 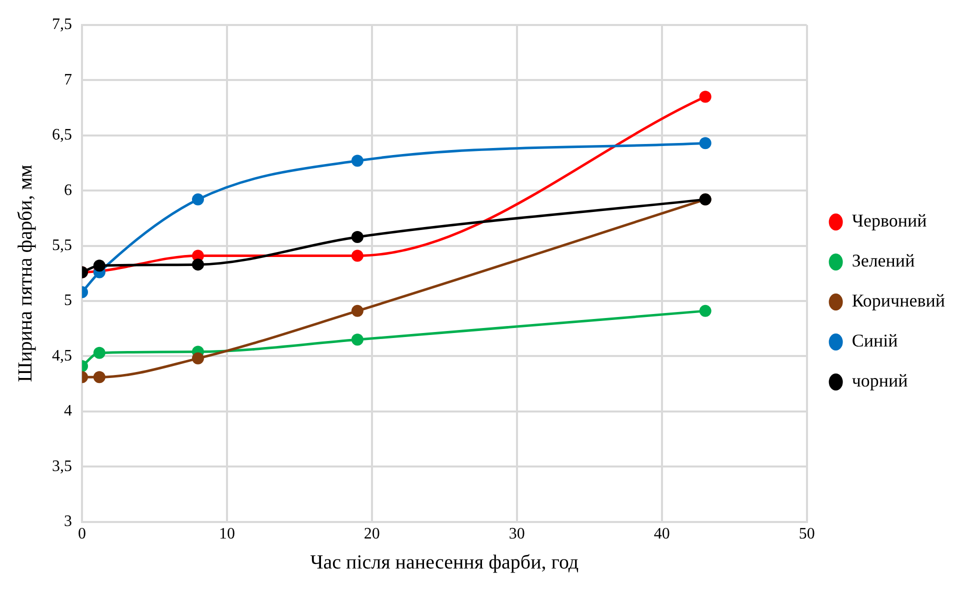 I want to click on y-tick-label: 7,5, so click(x=62, y=25).